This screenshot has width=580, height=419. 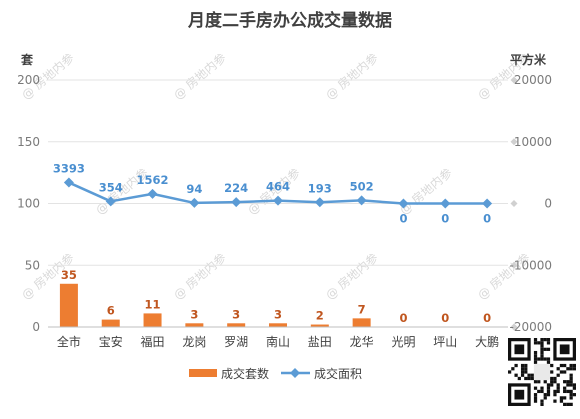 What do you see at coordinates (69, 341) in the screenshot?
I see `x-tick-label: 全市` at bounding box center [69, 341].